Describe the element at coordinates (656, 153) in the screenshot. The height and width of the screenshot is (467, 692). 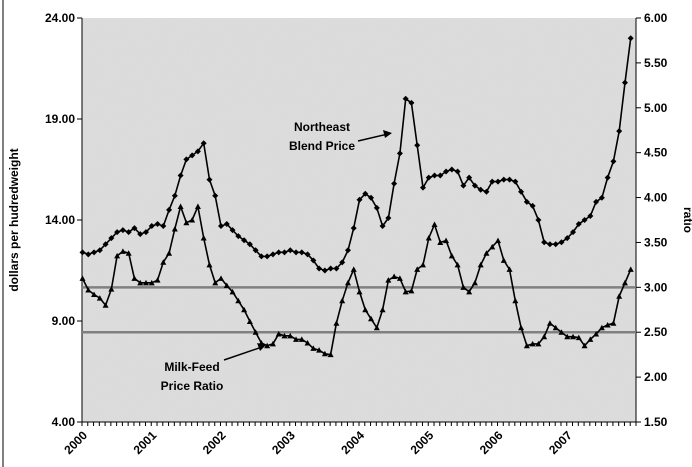
I see `y2-tick-label: 4.50` at that location.